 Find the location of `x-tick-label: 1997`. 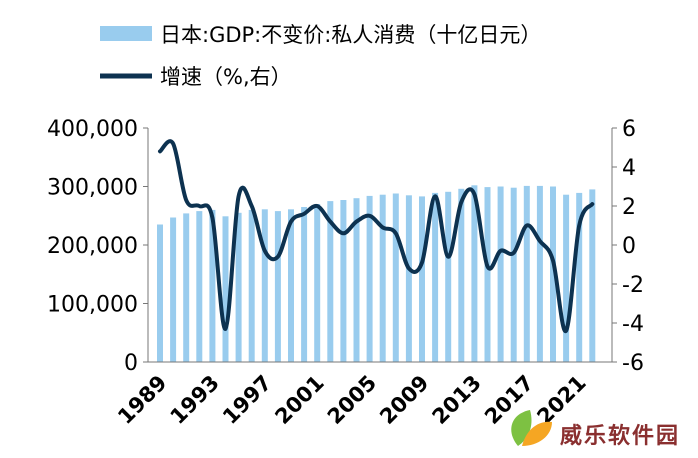

x-tick-label: 1997 is located at coordinates (247, 400).